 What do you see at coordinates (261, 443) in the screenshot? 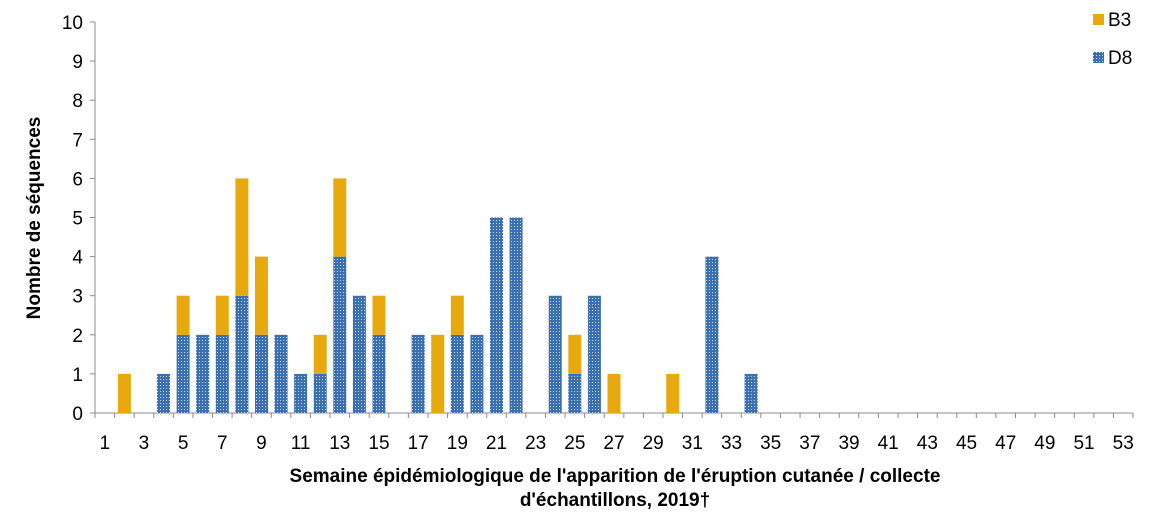
I see `x-tick-label: 9` at bounding box center [261, 443].